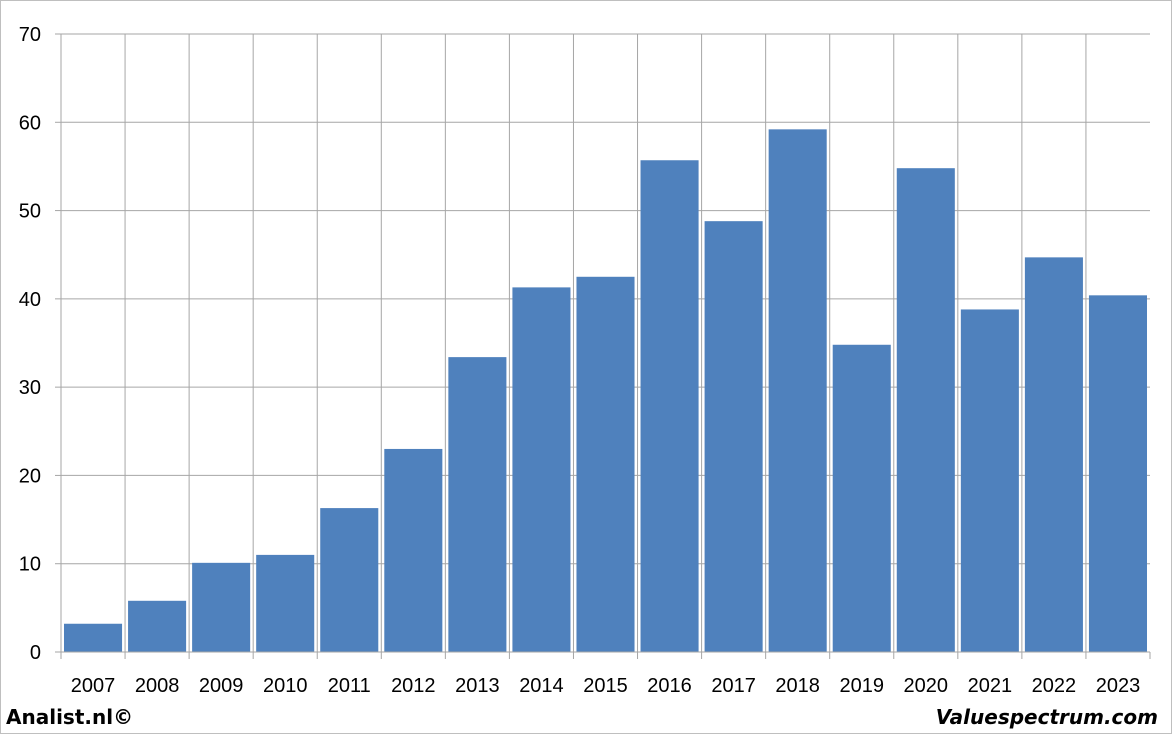  I want to click on bar-2010, so click(285, 603).